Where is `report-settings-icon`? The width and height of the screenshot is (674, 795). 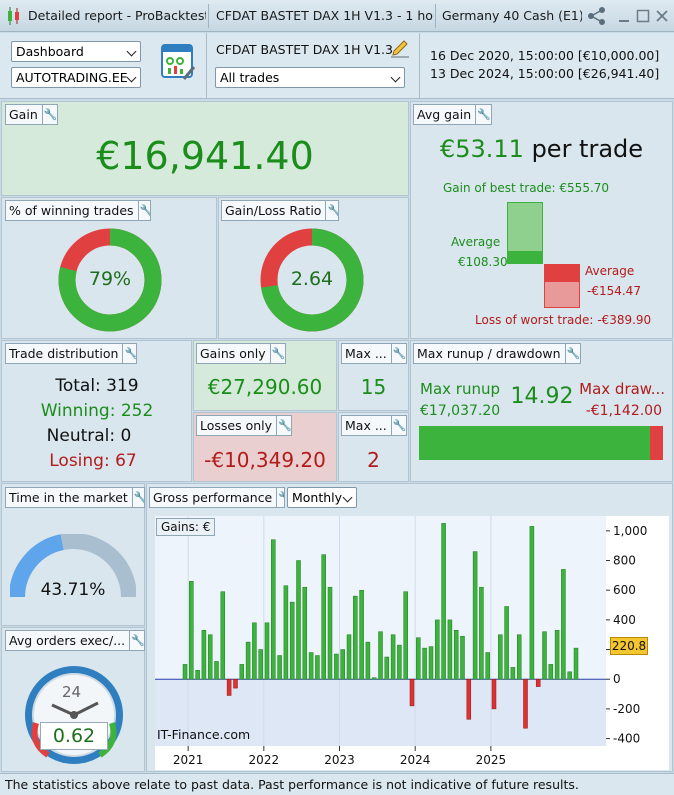 report-settings-icon is located at coordinates (178, 62).